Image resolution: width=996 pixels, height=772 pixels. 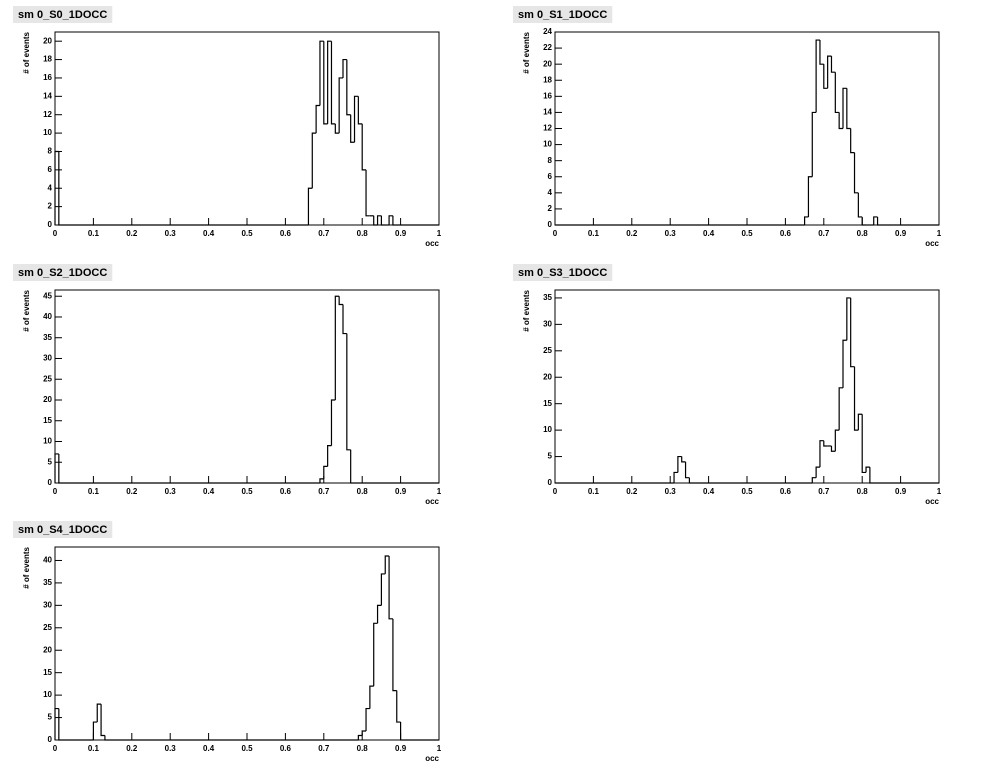 I want to click on y-axis-label: # of events, so click(x=526, y=310).